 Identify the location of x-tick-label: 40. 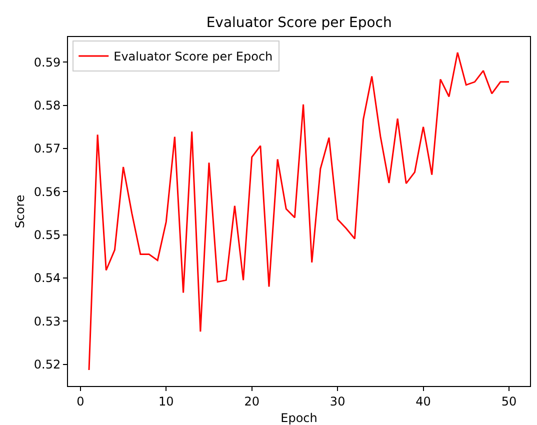
(423, 401).